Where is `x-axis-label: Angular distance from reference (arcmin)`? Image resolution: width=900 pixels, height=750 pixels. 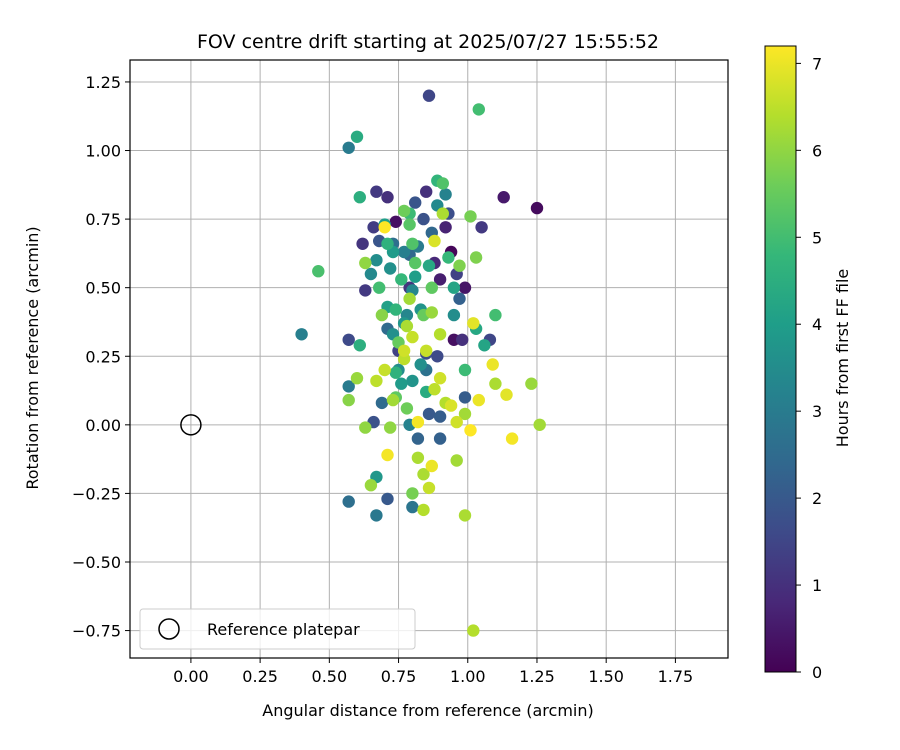
x-axis-label: Angular distance from reference (arcmin) is located at coordinates (427, 710).